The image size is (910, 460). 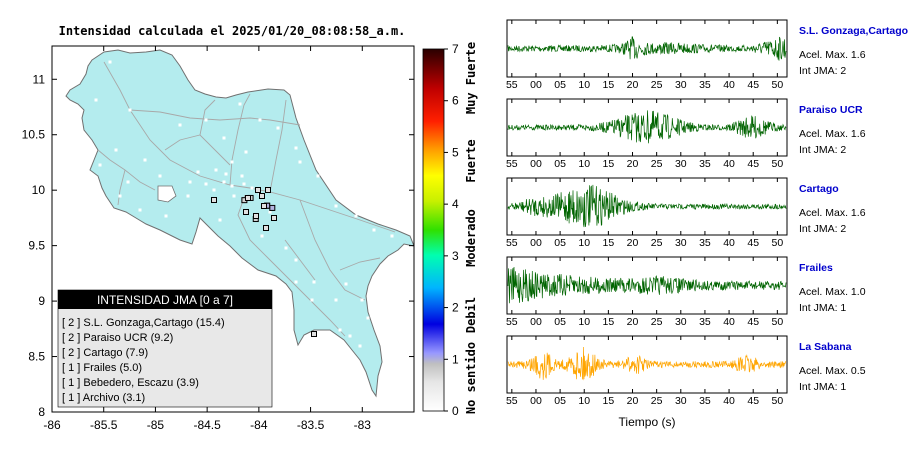 I want to click on colorbar, so click(x=433, y=230).